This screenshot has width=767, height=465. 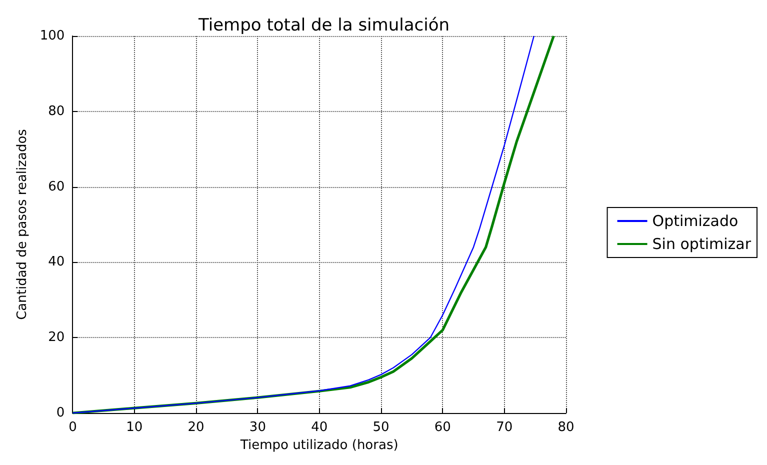 I want to click on x-tick-label: 10, so click(x=134, y=427).